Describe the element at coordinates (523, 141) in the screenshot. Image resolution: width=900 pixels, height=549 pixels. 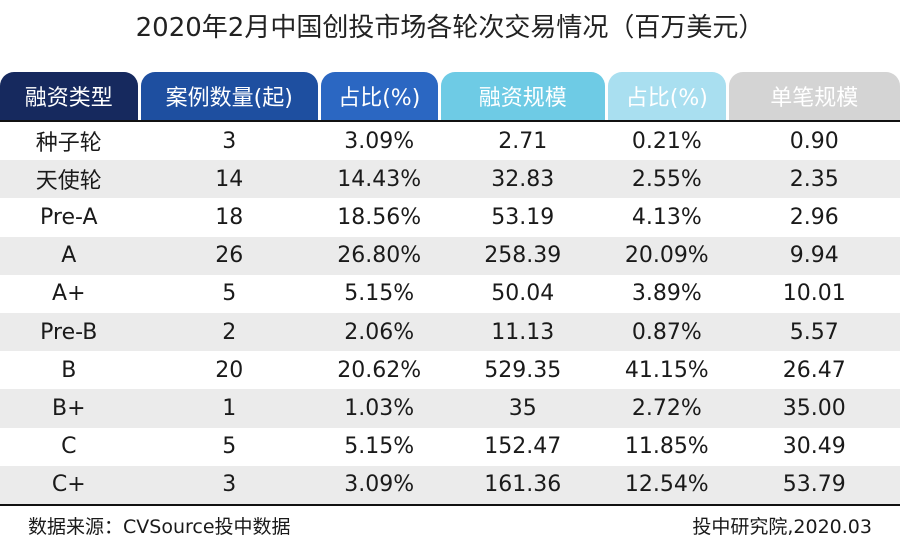
I see `table-cell: 2.71` at that location.